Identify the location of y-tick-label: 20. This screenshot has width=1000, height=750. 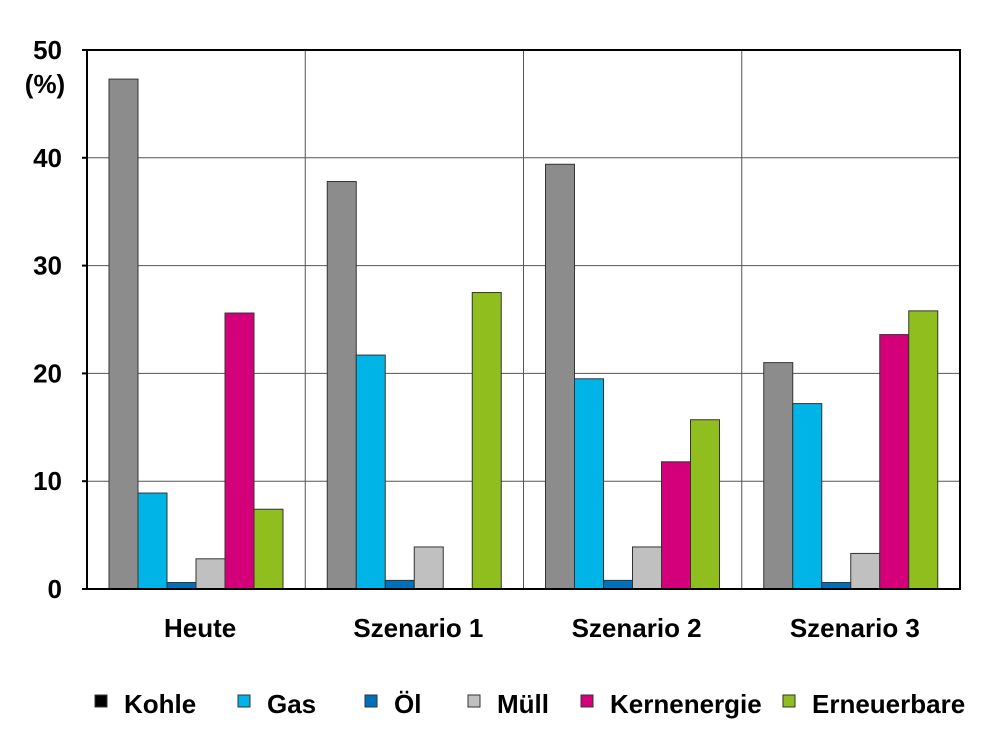
(47, 373).